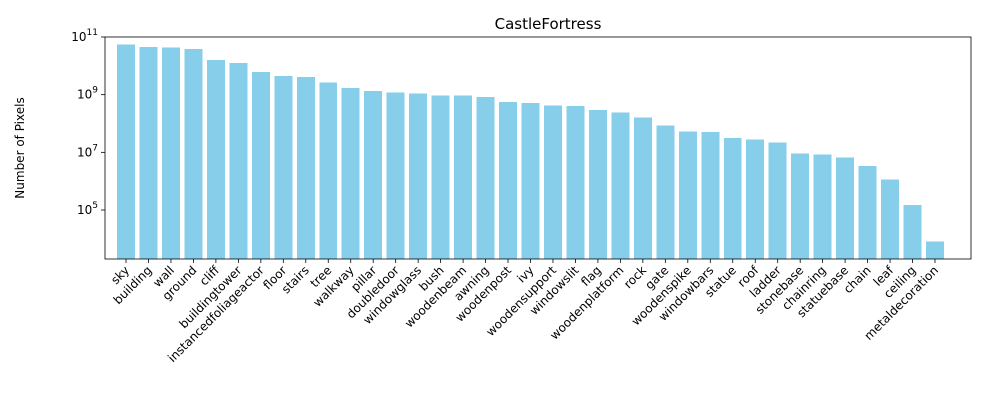  I want to click on bar-windowbars, so click(710, 195).